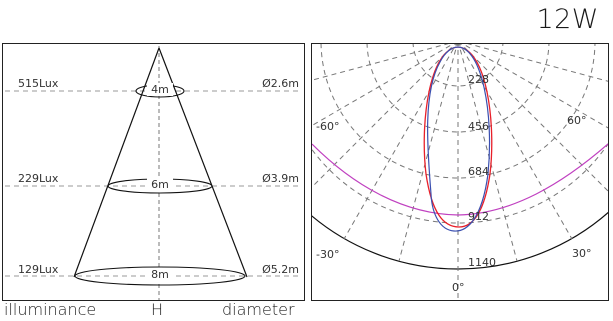 Image resolution: width=613 pixels, height=321 pixels. I want to click on height-label-6m: 6m, so click(160, 184).